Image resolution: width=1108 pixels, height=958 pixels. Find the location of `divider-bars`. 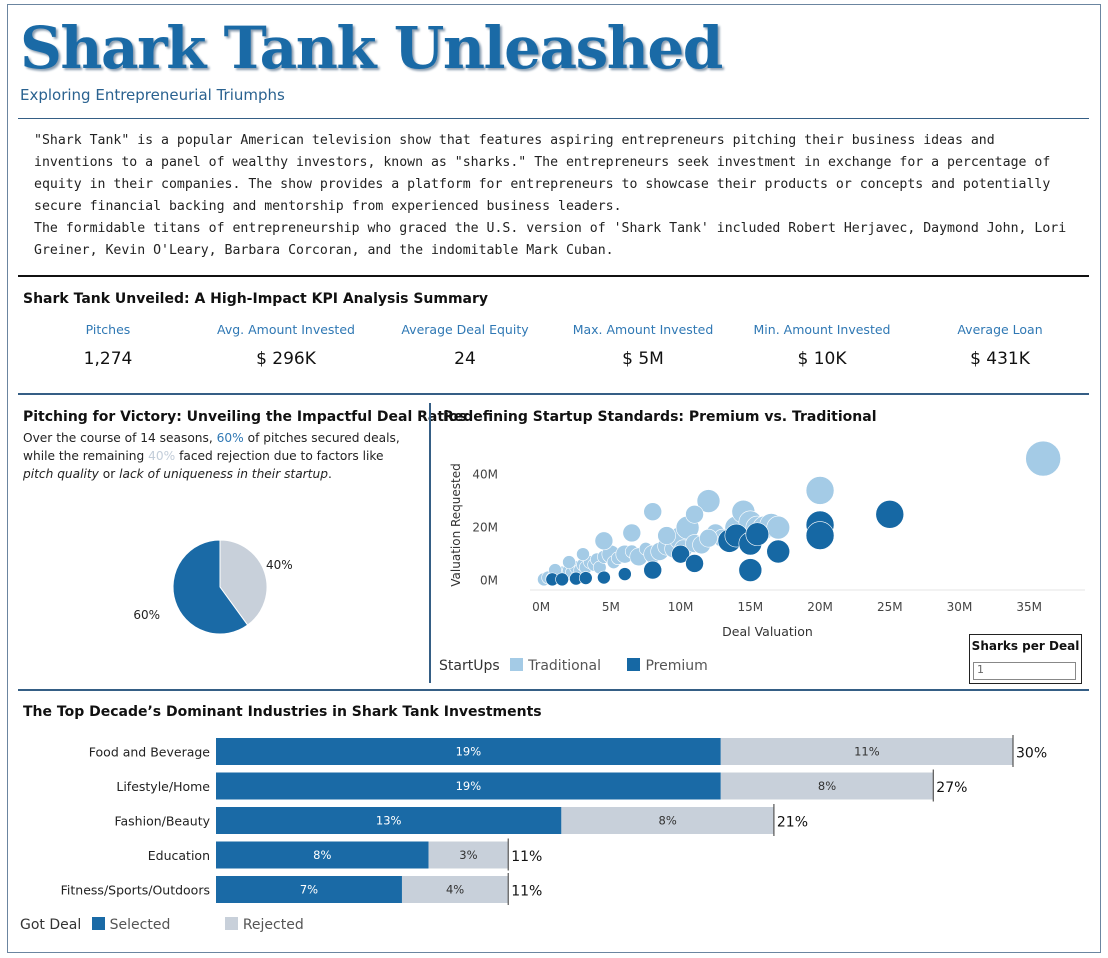

divider-bars is located at coordinates (553, 690).